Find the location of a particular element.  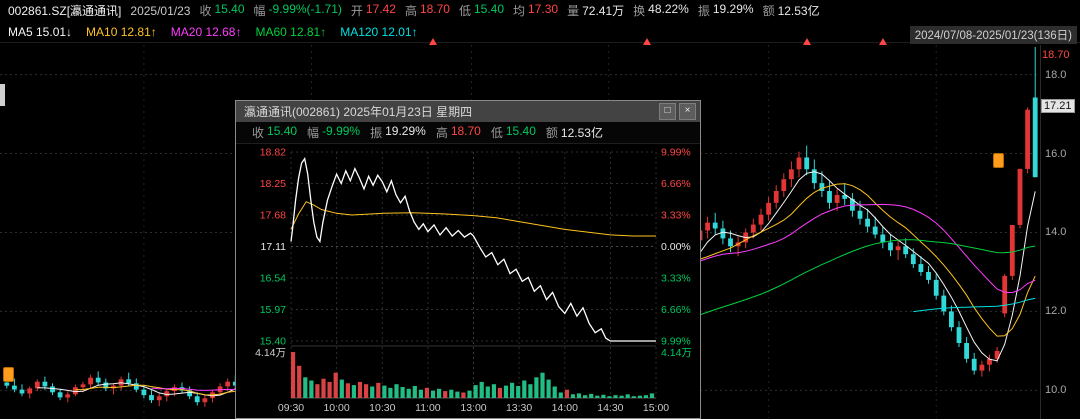

header-stat-收: 收 15.40 is located at coordinates (221, 10).